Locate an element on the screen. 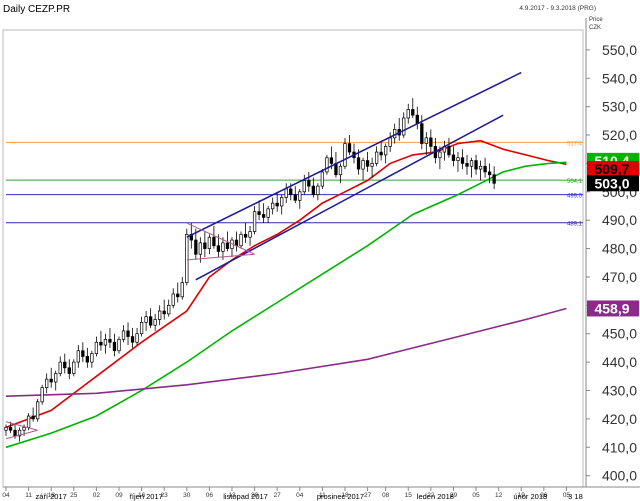 The image size is (640, 501). y-tick-label: 410,0 is located at coordinates (619, 447).